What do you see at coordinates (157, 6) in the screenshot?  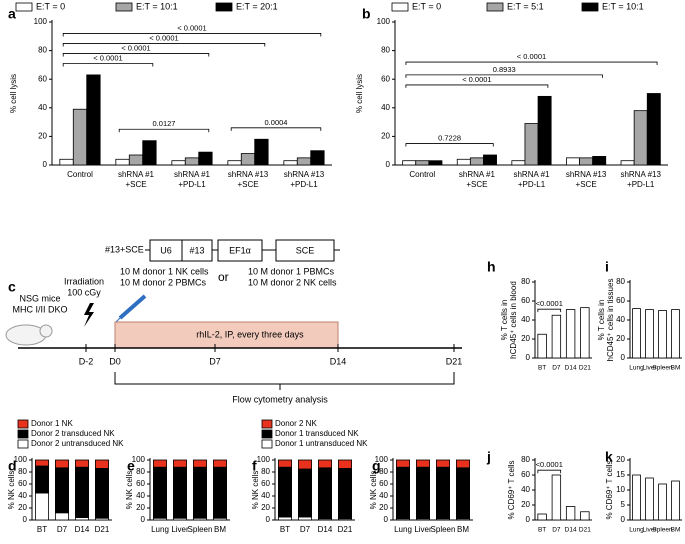 I see `legend-label: E:T = 10:1` at bounding box center [157, 6].